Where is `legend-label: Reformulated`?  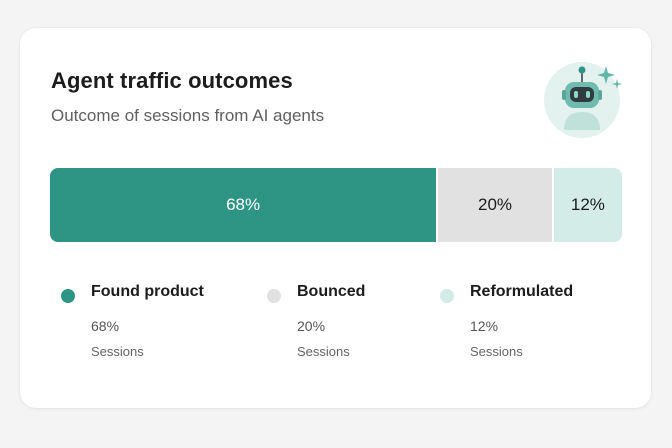
legend-label: Reformulated is located at coordinates (522, 291).